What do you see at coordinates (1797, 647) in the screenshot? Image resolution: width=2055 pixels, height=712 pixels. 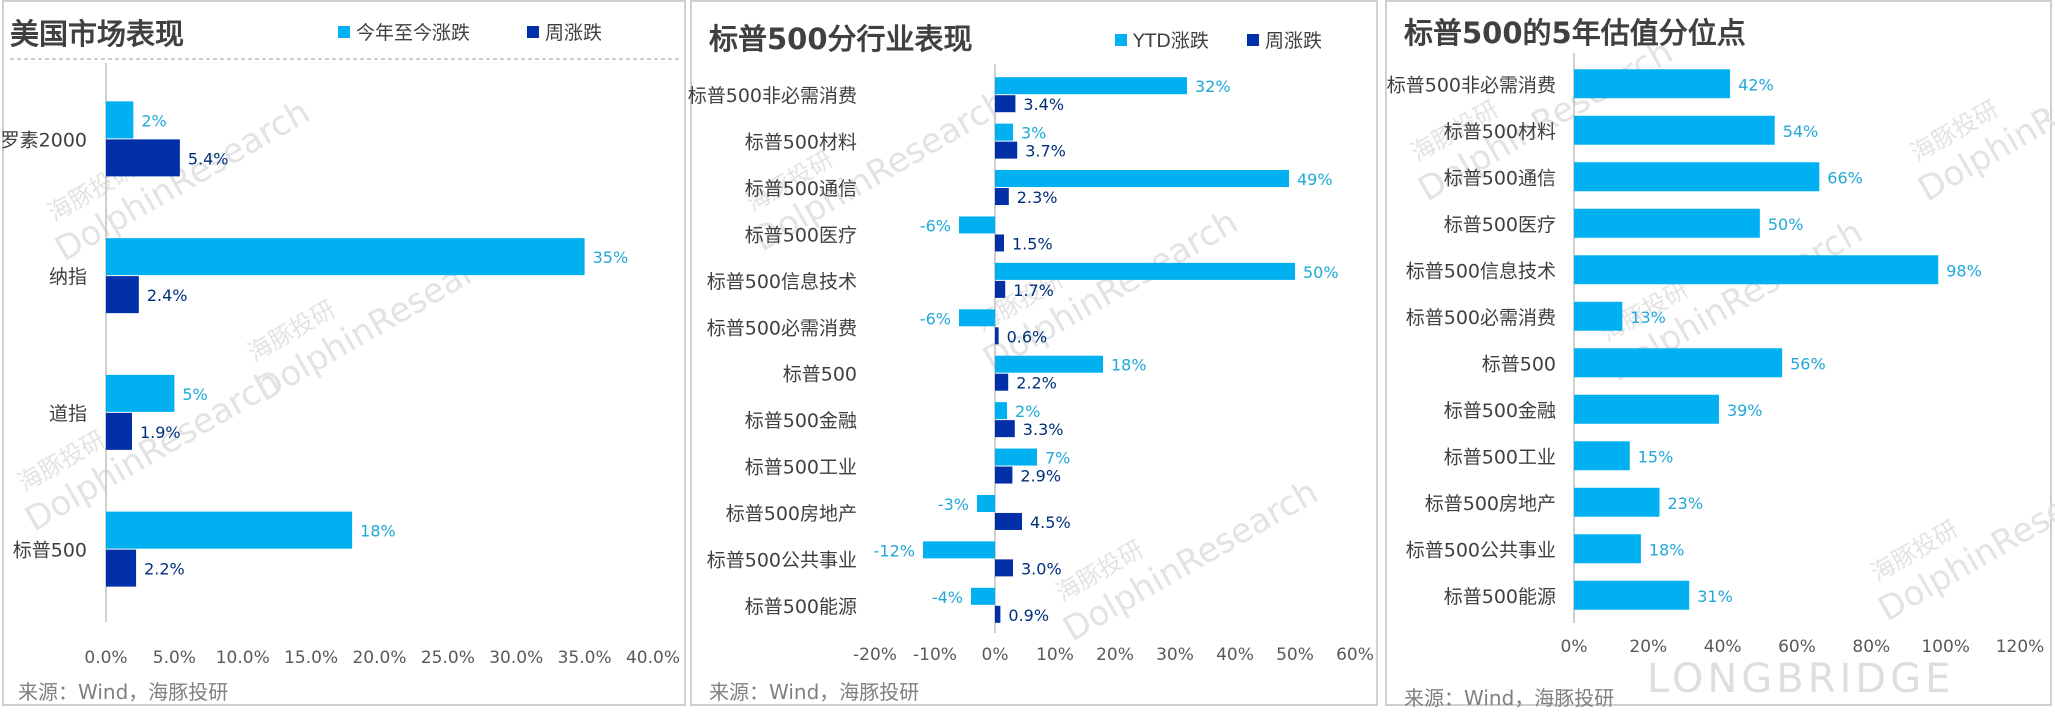 I see `x-tick-label: 60%` at bounding box center [1797, 647].